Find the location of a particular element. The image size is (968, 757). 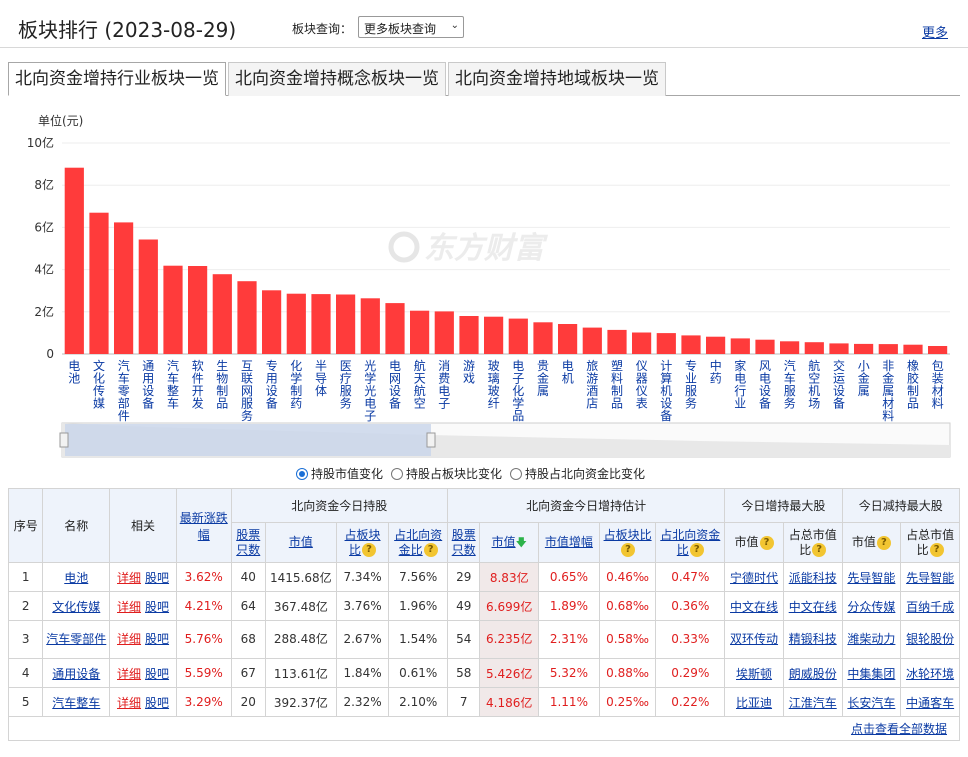

cell-top-reduce-ratio-link: 先导智能 is located at coordinates (930, 577).